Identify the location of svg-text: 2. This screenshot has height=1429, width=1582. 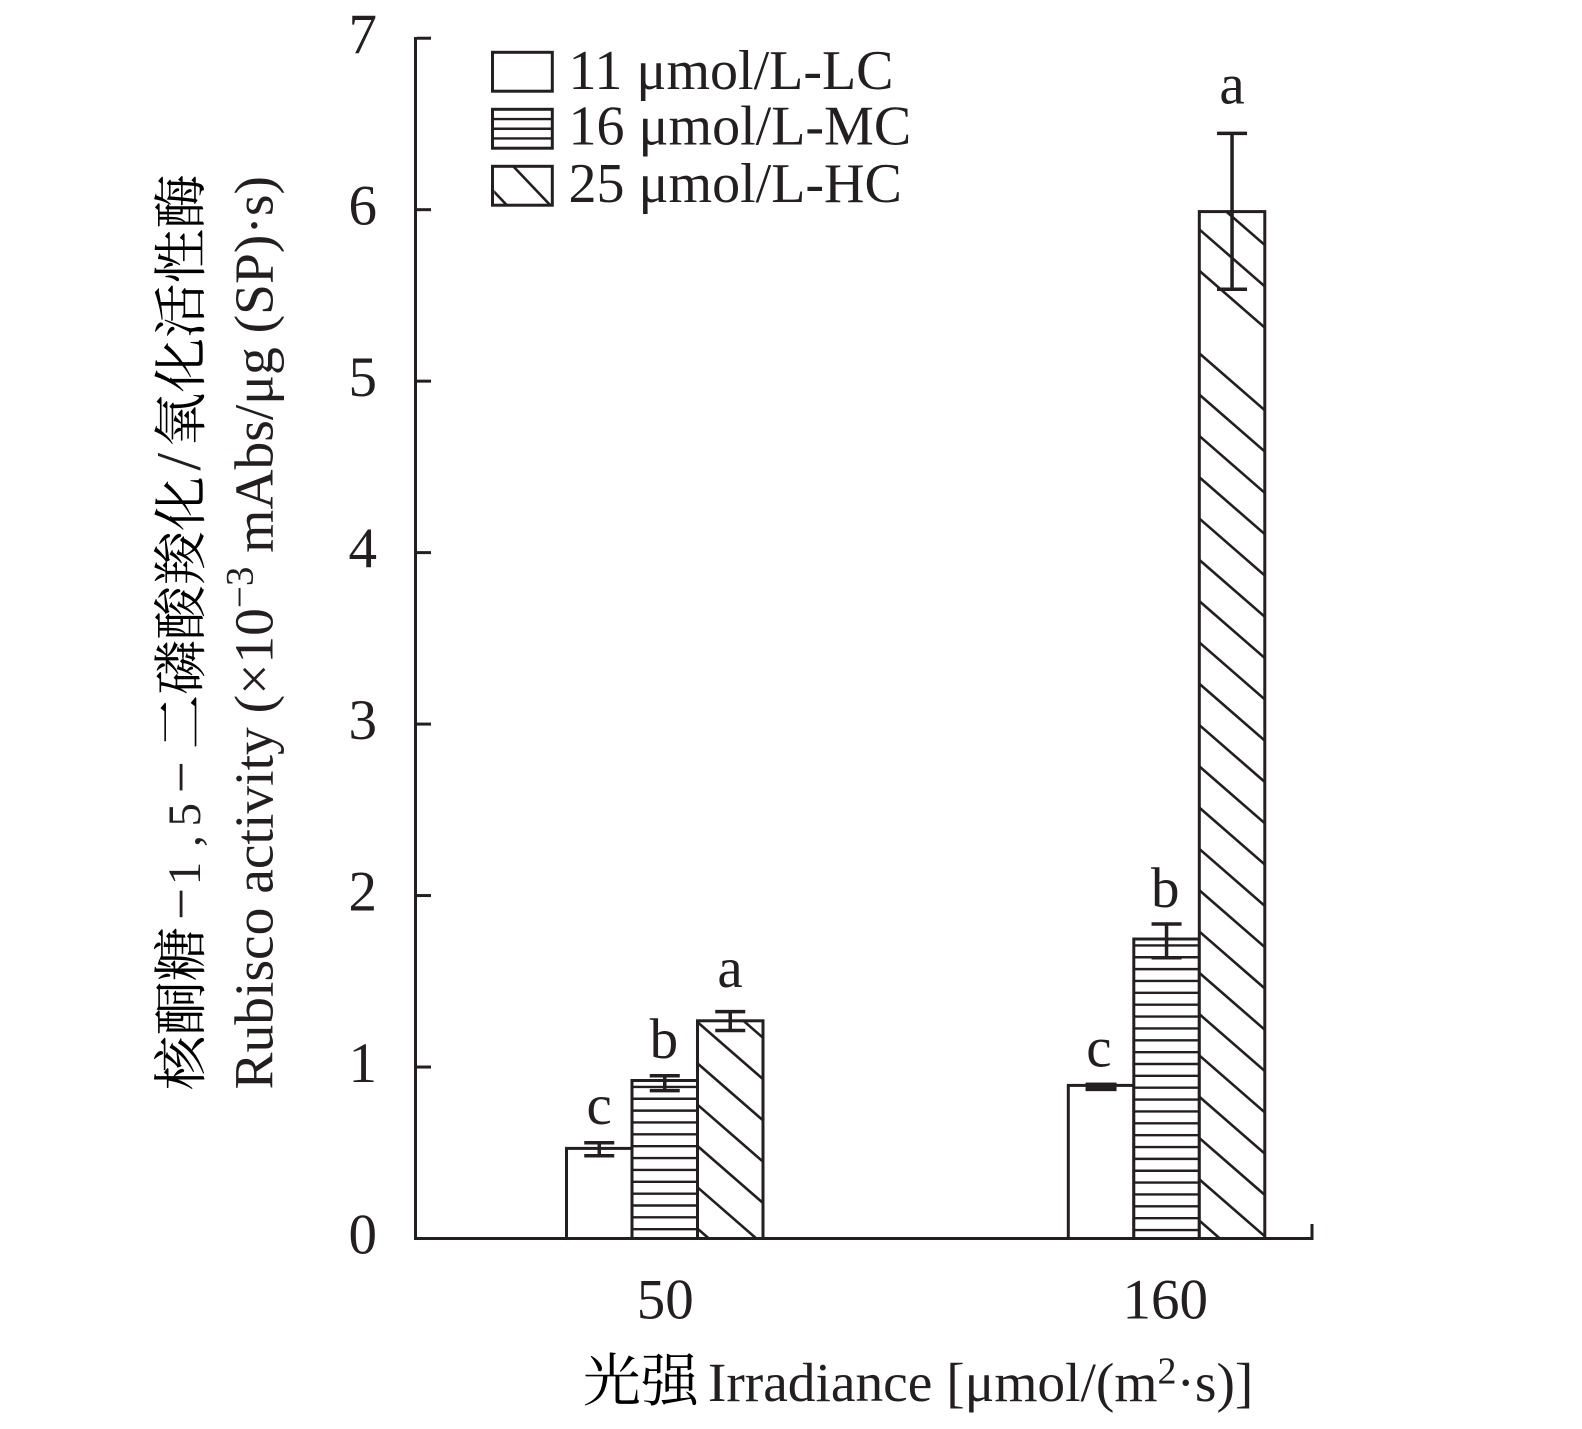
(363, 892).